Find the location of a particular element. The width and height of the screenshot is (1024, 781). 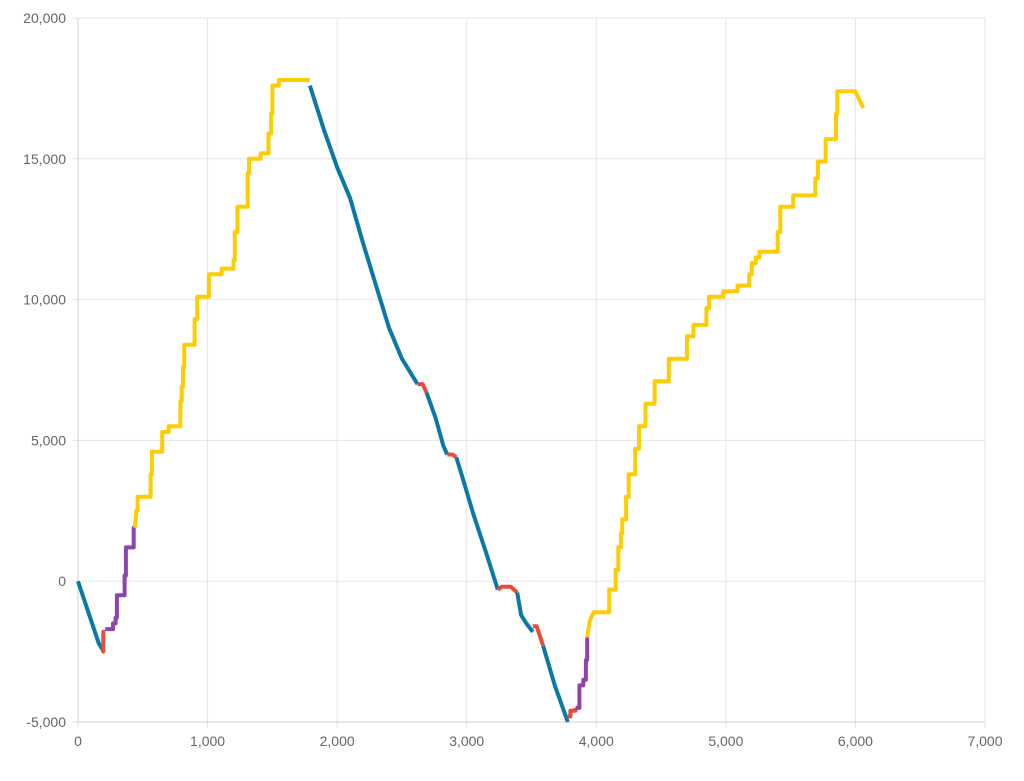

y-tick-label: 20,000 is located at coordinates (44, 18).